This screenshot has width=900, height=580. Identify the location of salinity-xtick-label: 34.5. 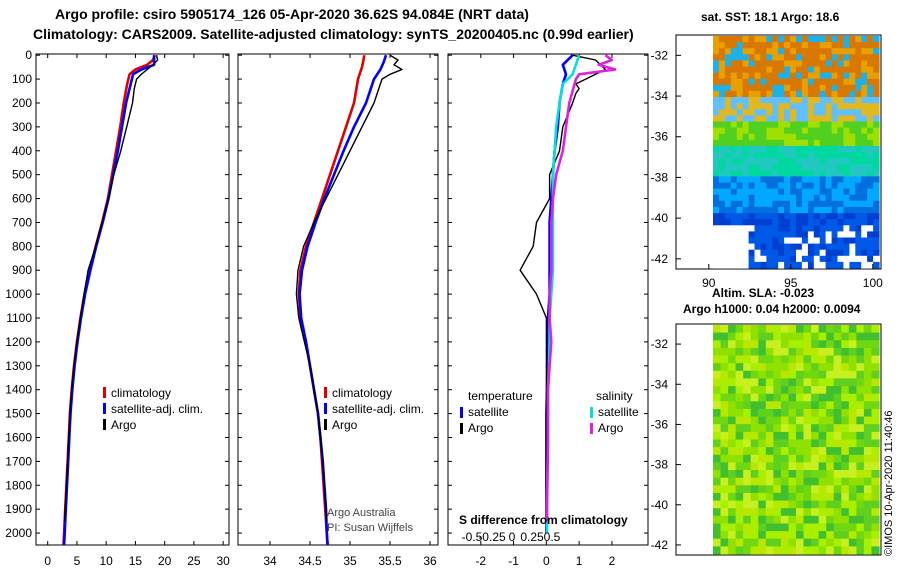
(310, 561).